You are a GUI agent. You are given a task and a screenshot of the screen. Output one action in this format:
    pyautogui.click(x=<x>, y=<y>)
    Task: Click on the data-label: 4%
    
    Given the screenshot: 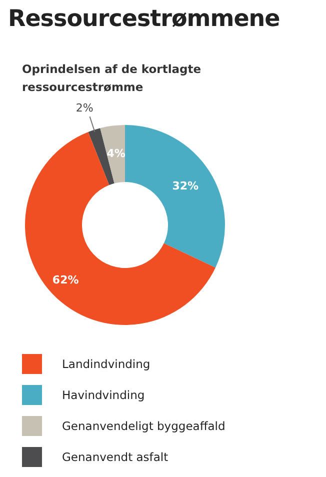 What is the action you would take?
    pyautogui.click(x=116, y=153)
    